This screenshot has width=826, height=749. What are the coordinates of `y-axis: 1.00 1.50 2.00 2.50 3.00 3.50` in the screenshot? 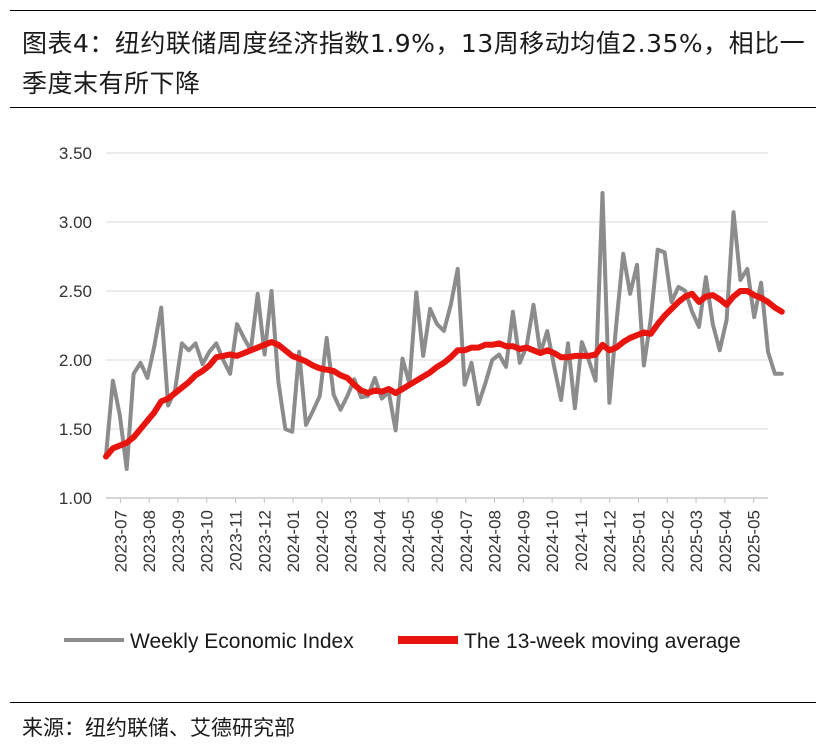 It's located at (75, 326).